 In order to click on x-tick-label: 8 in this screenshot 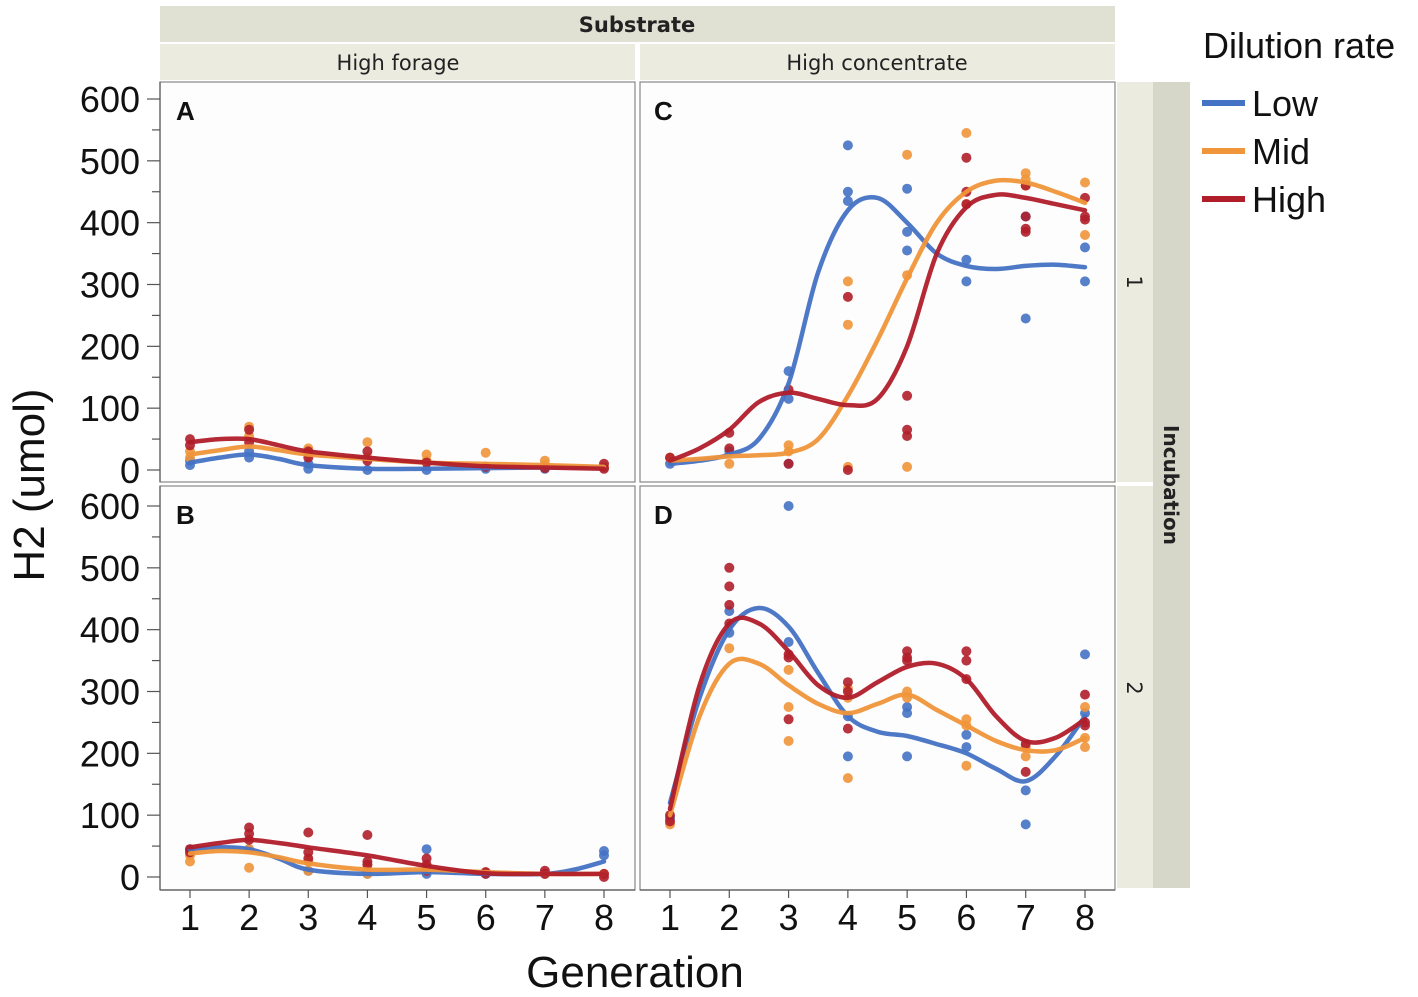, I will do `click(604, 917)`.